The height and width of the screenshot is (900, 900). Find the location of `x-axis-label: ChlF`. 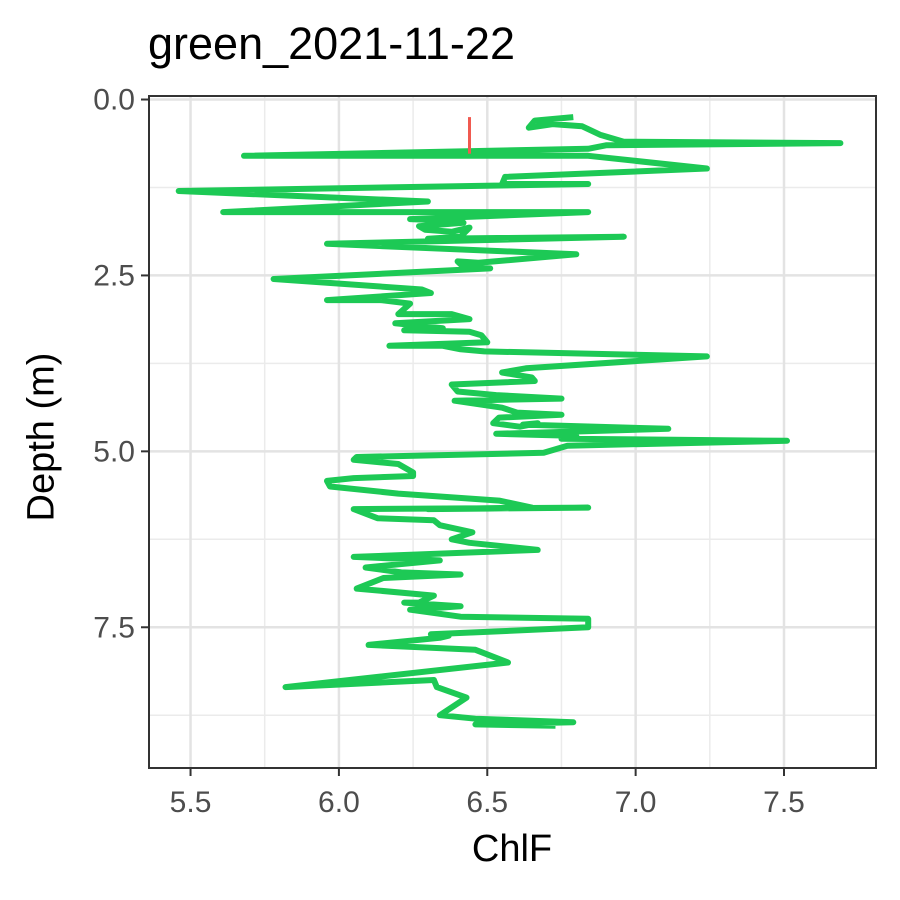

x-axis-label: ChlF is located at coordinates (450, 849).